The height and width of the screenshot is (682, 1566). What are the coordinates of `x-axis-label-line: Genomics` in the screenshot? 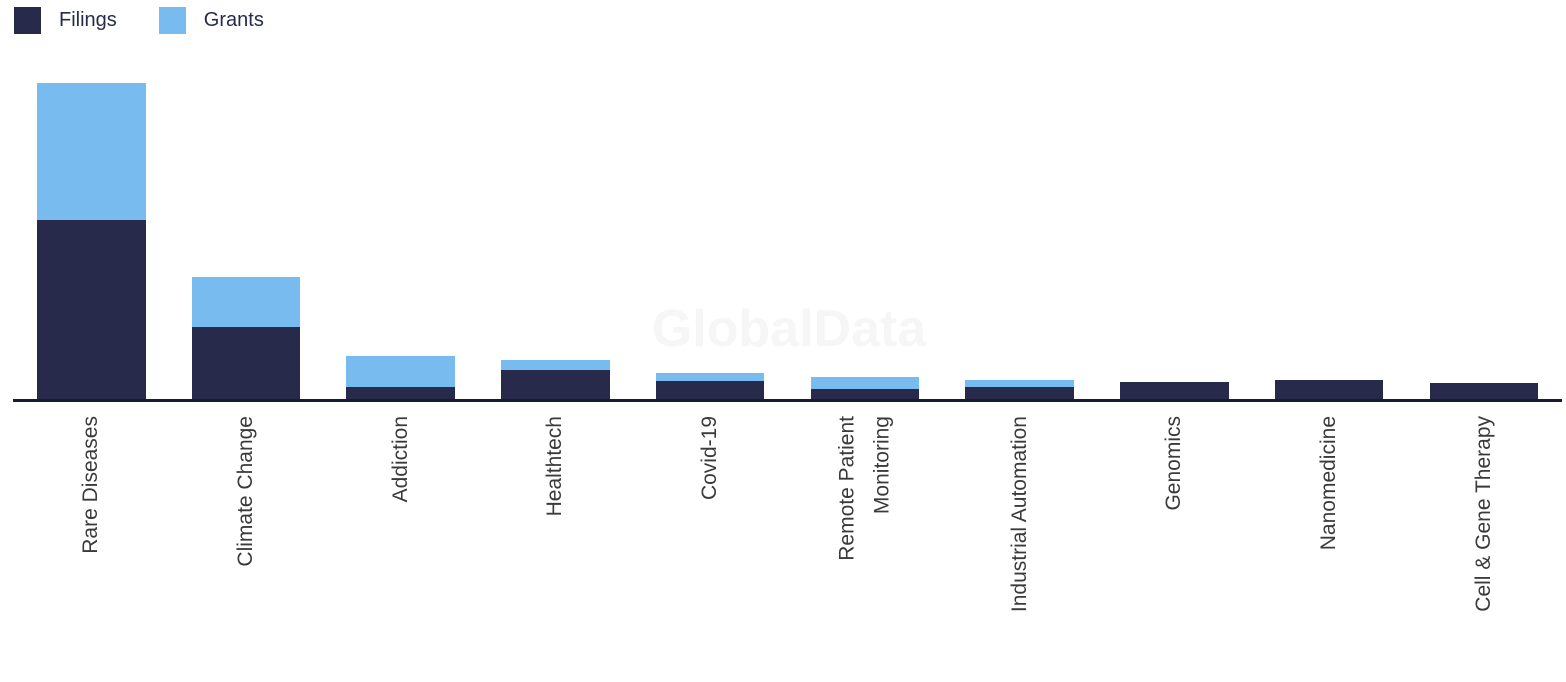 It's located at (1174, 463).